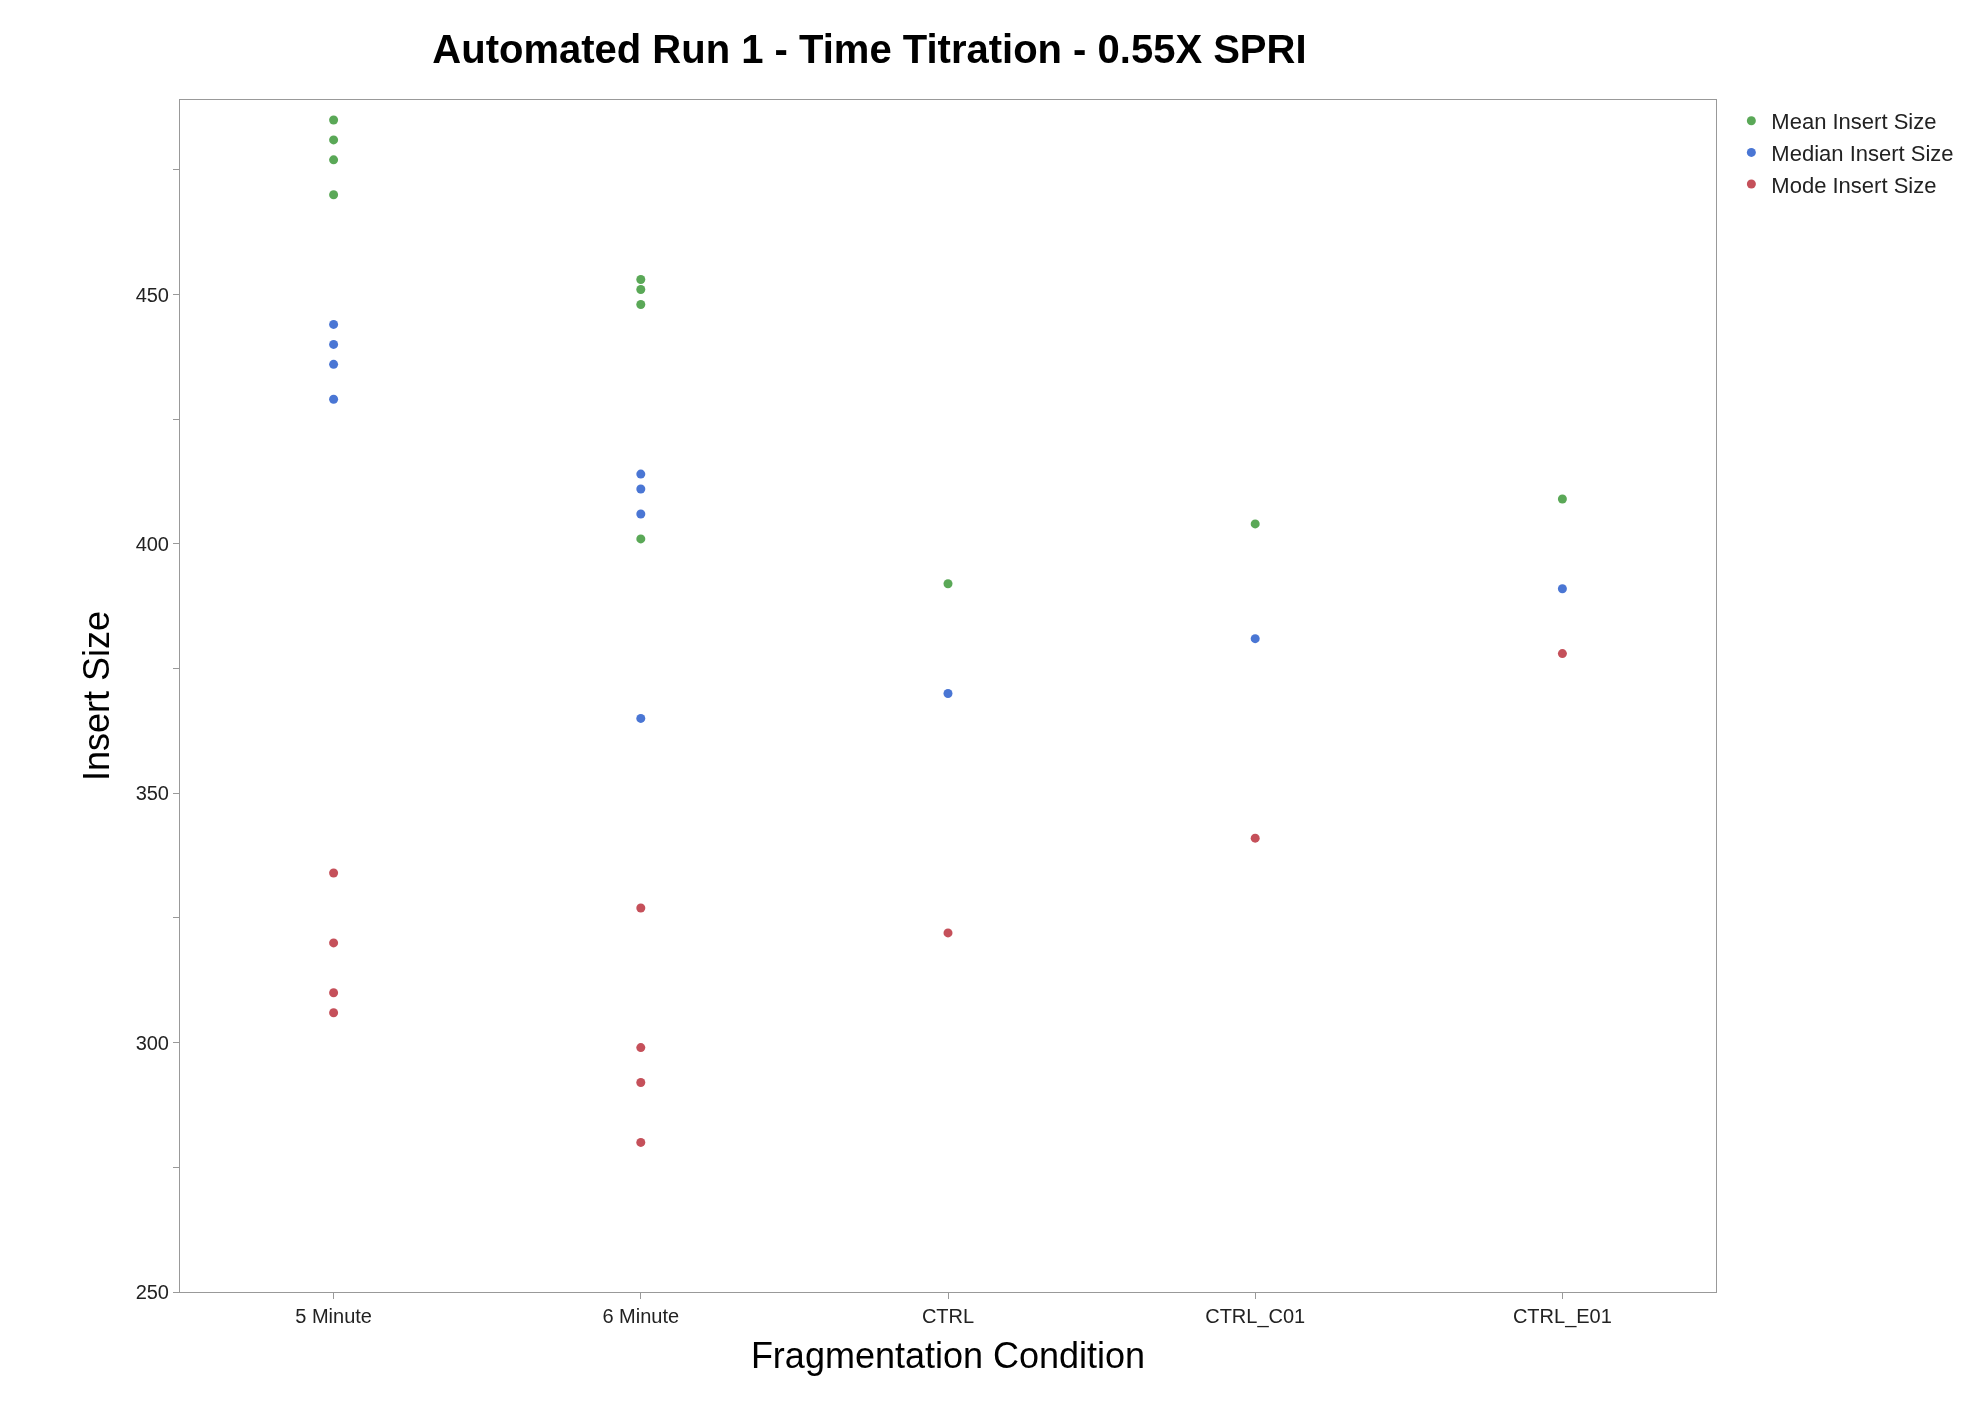  I want to click on legend-label: Mode Insert Size, so click(1854, 185).